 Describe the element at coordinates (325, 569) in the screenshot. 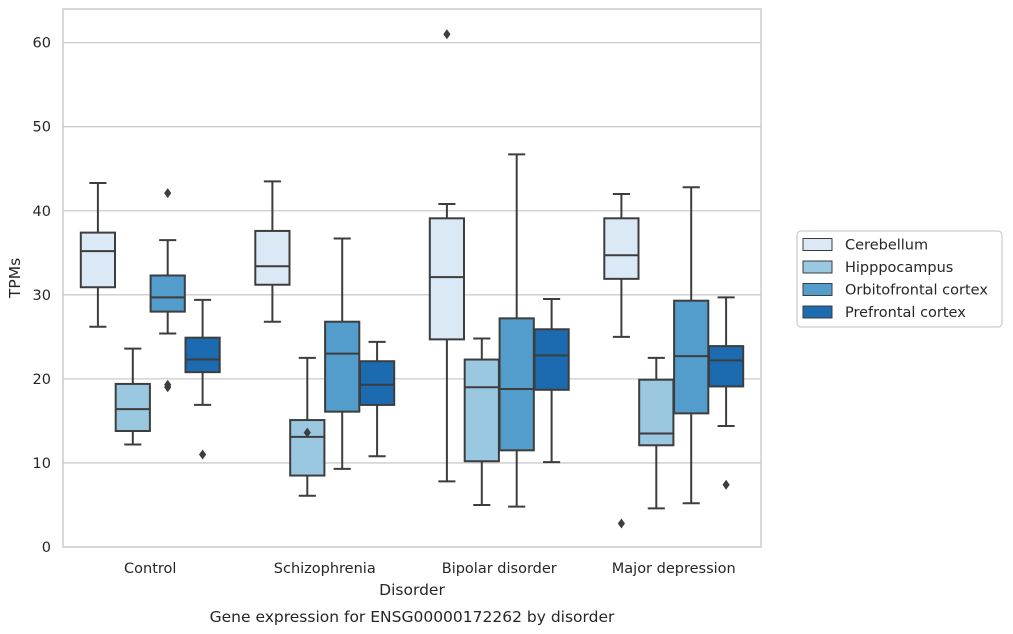

I see `x-tick-label: Schizophrenia` at that location.